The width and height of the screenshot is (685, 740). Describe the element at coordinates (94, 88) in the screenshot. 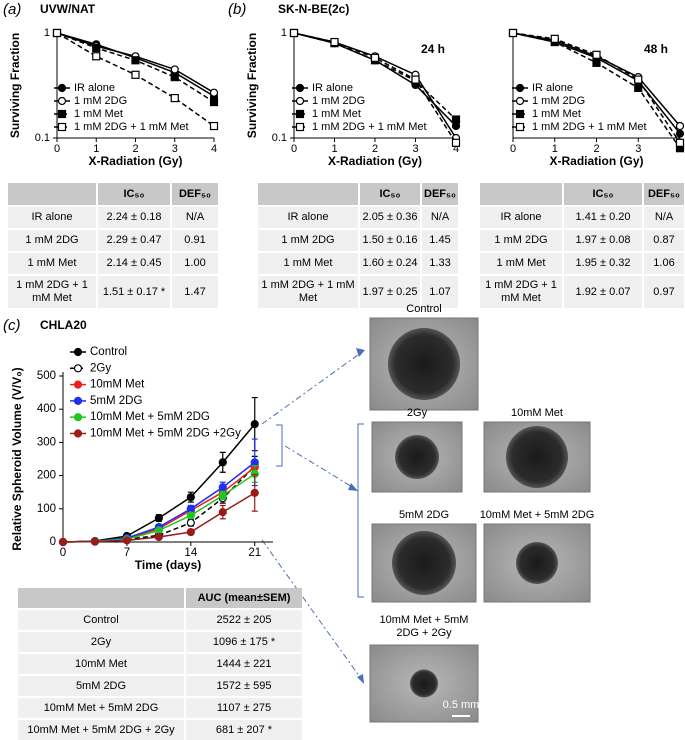

I see `legend-label: IR alone` at that location.